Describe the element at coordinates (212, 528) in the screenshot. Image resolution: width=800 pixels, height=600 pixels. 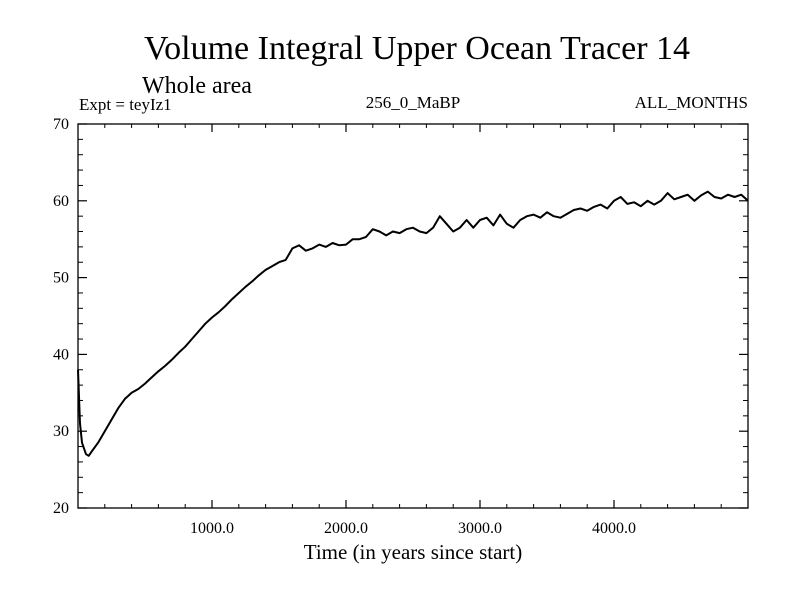
I see `x-tick-label: 1000.0` at that location.